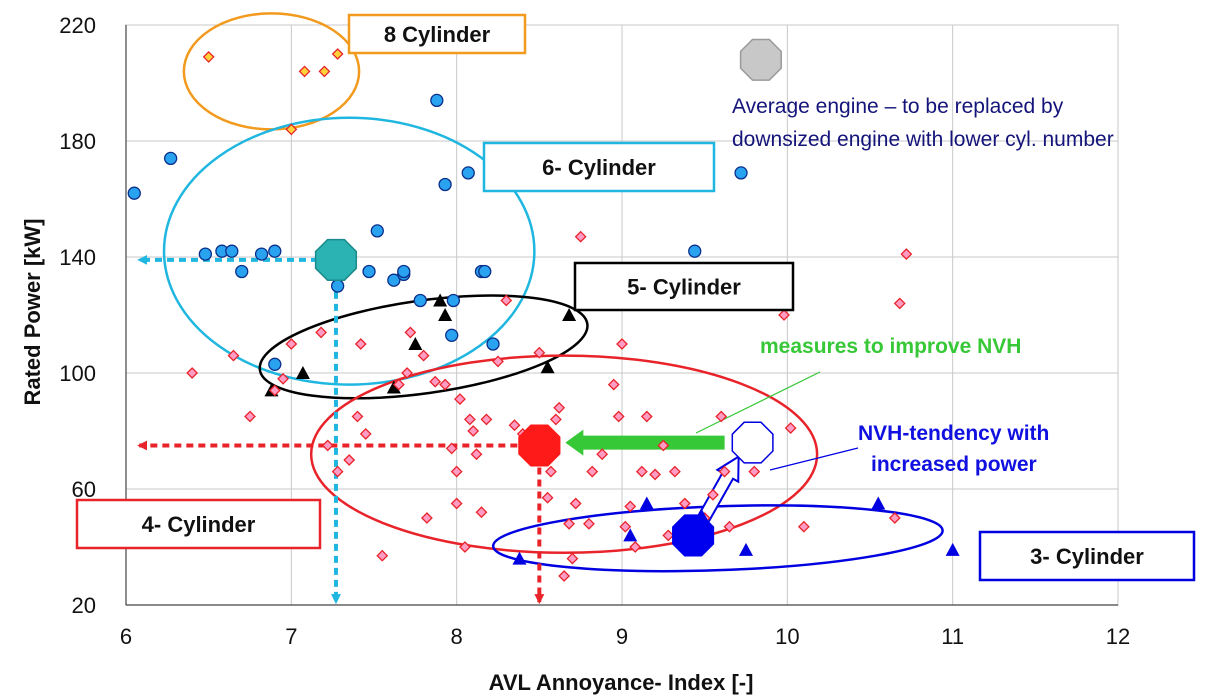  What do you see at coordinates (645, 442) in the screenshot?
I see `nvh-improvement-arrow` at bounding box center [645, 442].